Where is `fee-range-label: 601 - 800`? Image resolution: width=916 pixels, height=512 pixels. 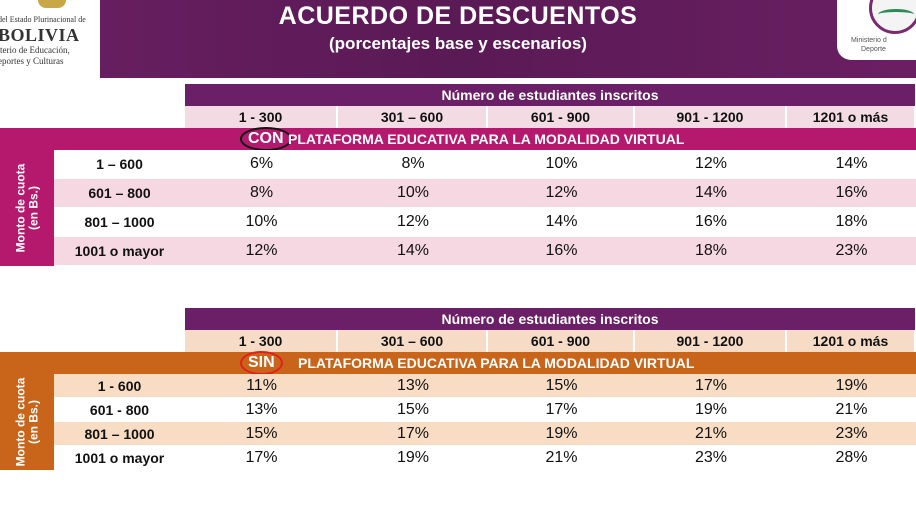 fee-range-label: 601 - 800 is located at coordinates (119, 409).